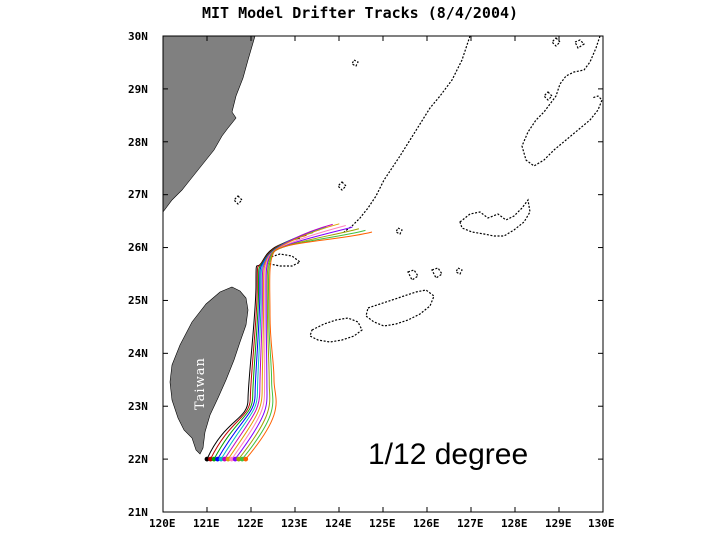 Image resolution: width=720 pixels, height=540 pixels. Describe the element at coordinates (338, 523) in the screenshot. I see `lon-label-124e: 124E` at that location.